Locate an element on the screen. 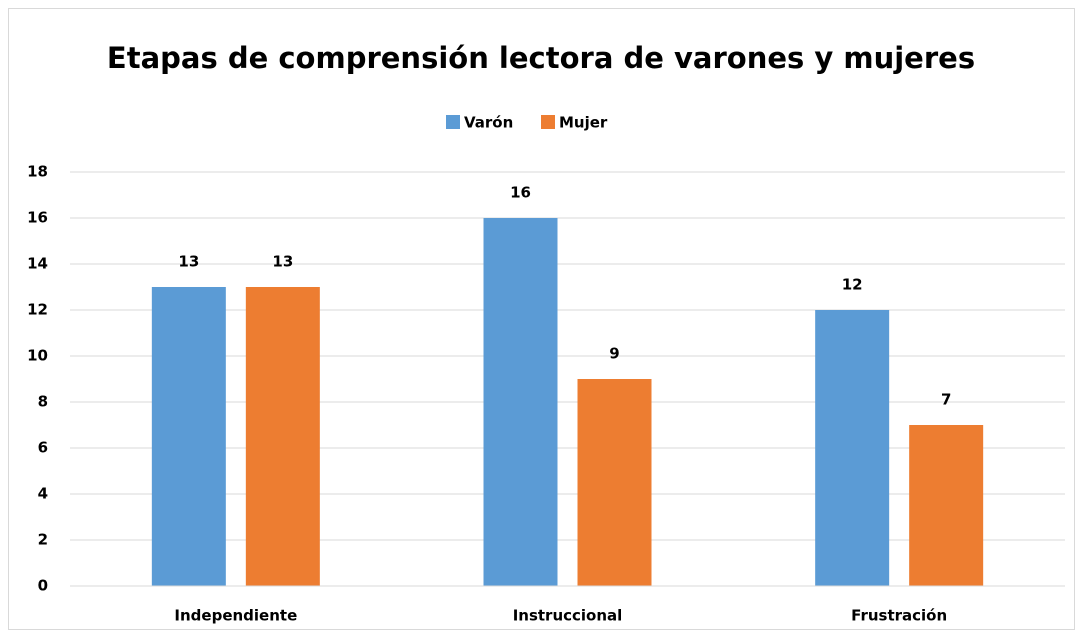  data-label: 7 is located at coordinates (946, 400).